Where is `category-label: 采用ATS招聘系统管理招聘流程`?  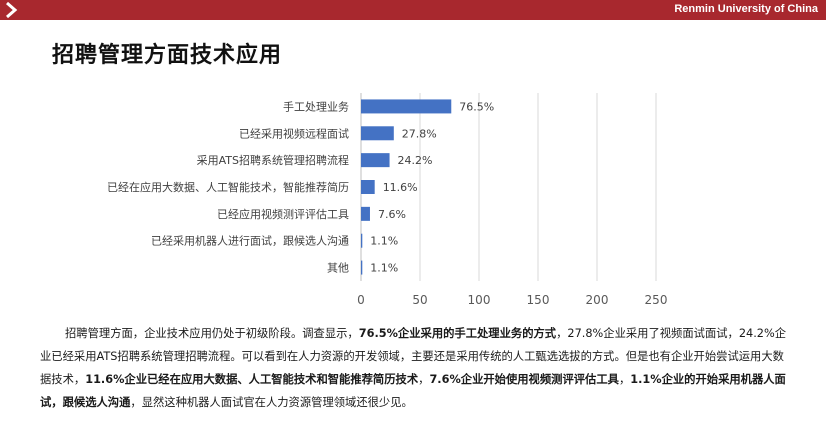
category-label: 采用ATS招聘系统管理招聘流程 is located at coordinates (273, 160).